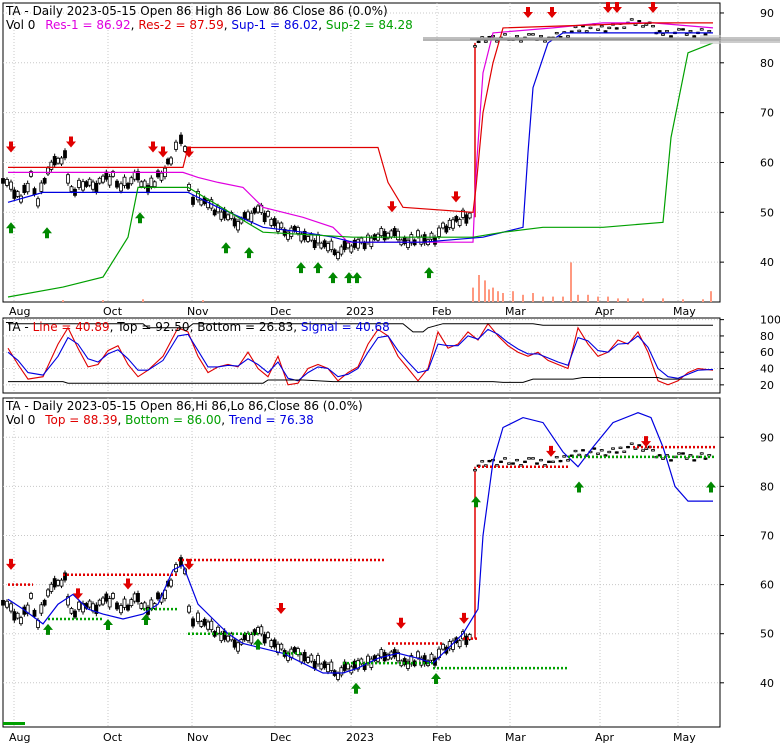  Describe the element at coordinates (767, 535) in the screenshot. I see `y-tick-label: 70` at that location.